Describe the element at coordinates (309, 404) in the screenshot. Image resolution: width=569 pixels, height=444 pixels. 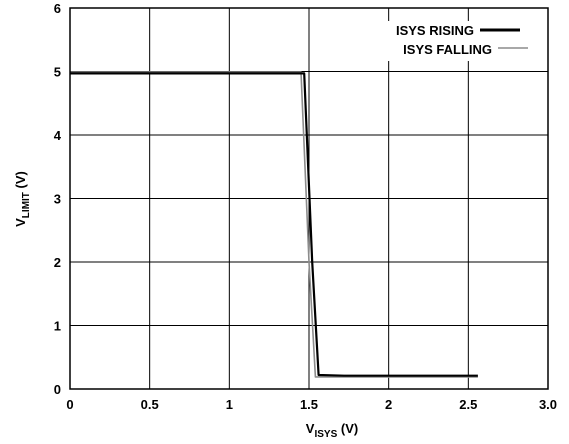
I see `x-tick-label: 1.5` at that location.